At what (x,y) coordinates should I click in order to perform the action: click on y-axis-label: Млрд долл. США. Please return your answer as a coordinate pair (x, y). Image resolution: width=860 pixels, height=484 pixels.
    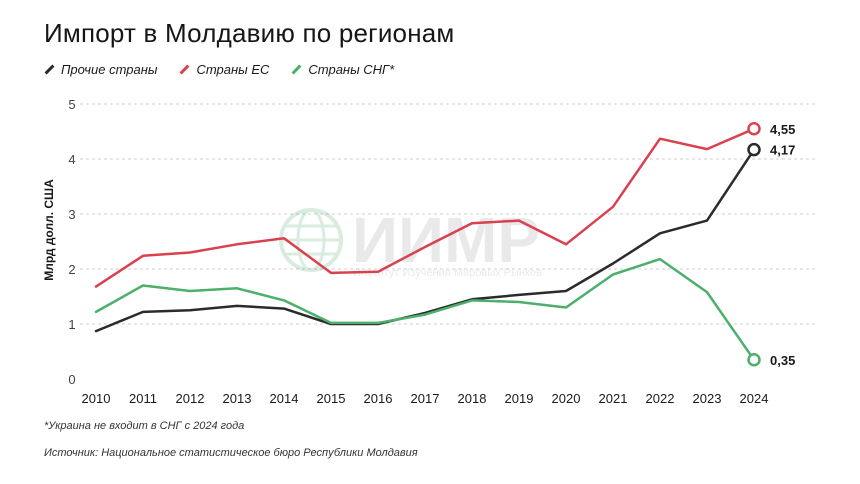
    Looking at the image, I should click on (49, 230).